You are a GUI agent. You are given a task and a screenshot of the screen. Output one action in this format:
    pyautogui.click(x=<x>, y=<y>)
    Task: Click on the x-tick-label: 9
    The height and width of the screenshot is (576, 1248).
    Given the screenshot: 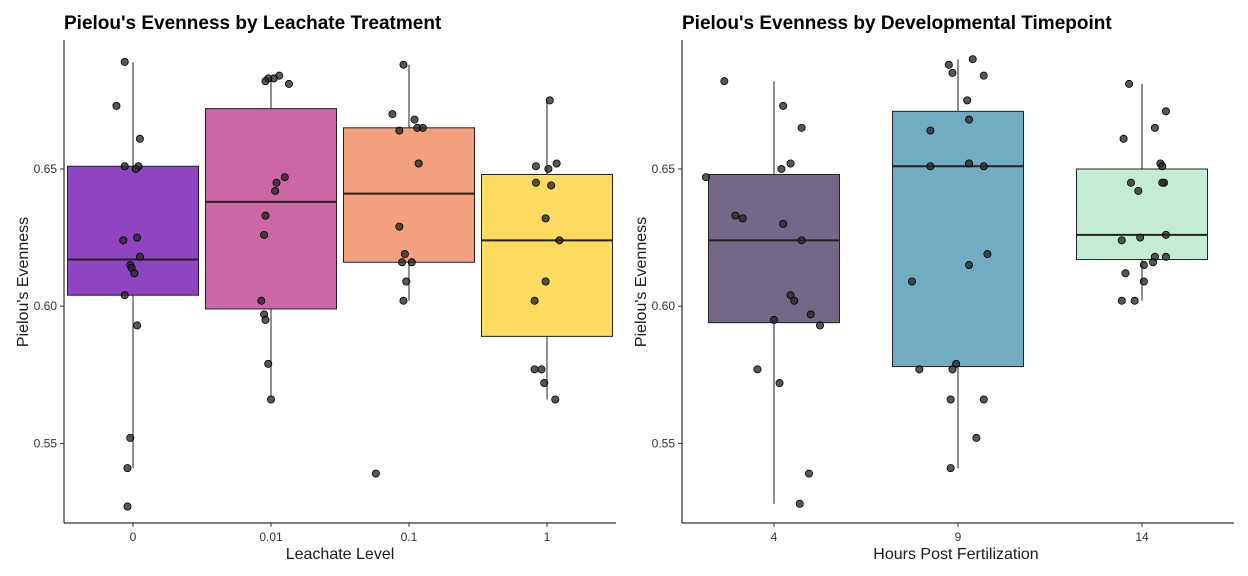 What is the action you would take?
    pyautogui.click(x=958, y=537)
    